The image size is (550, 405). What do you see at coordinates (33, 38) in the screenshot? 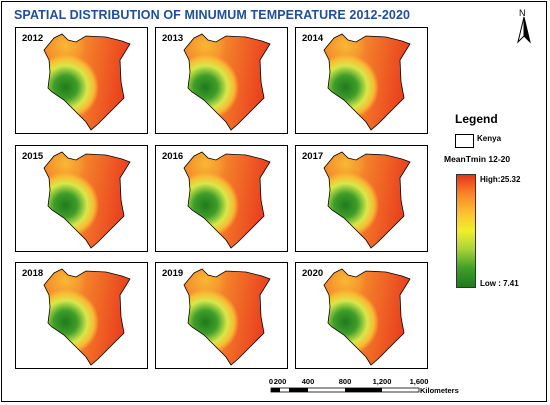
I see `panel-year-label: 2012` at bounding box center [33, 38].